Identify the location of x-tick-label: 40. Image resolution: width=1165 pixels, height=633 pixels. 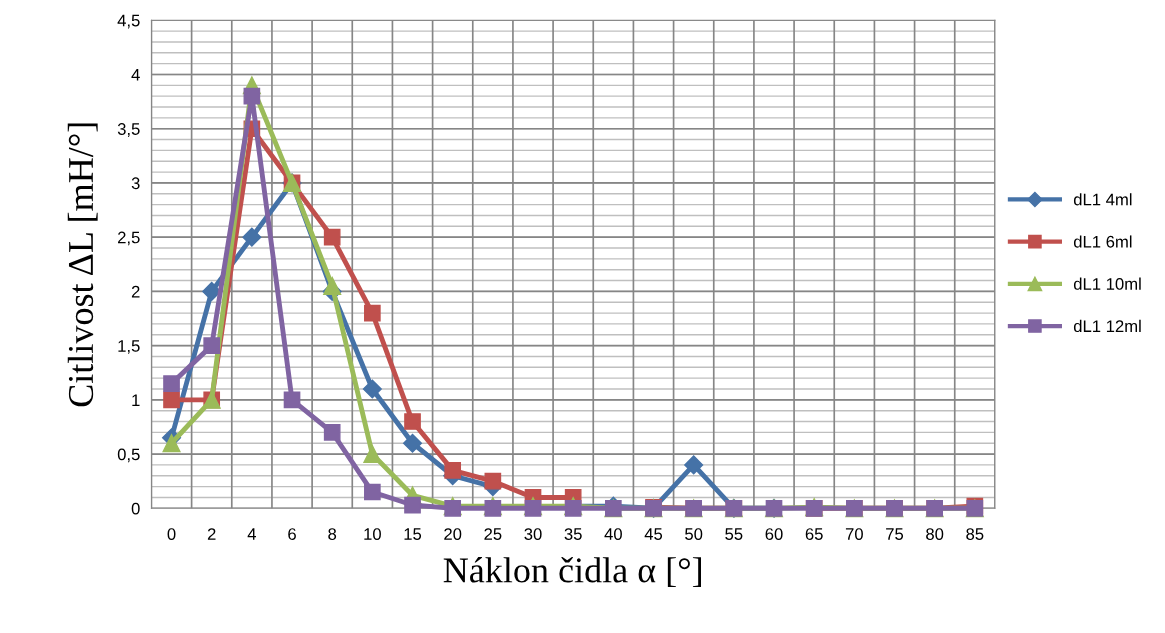
(613, 534).